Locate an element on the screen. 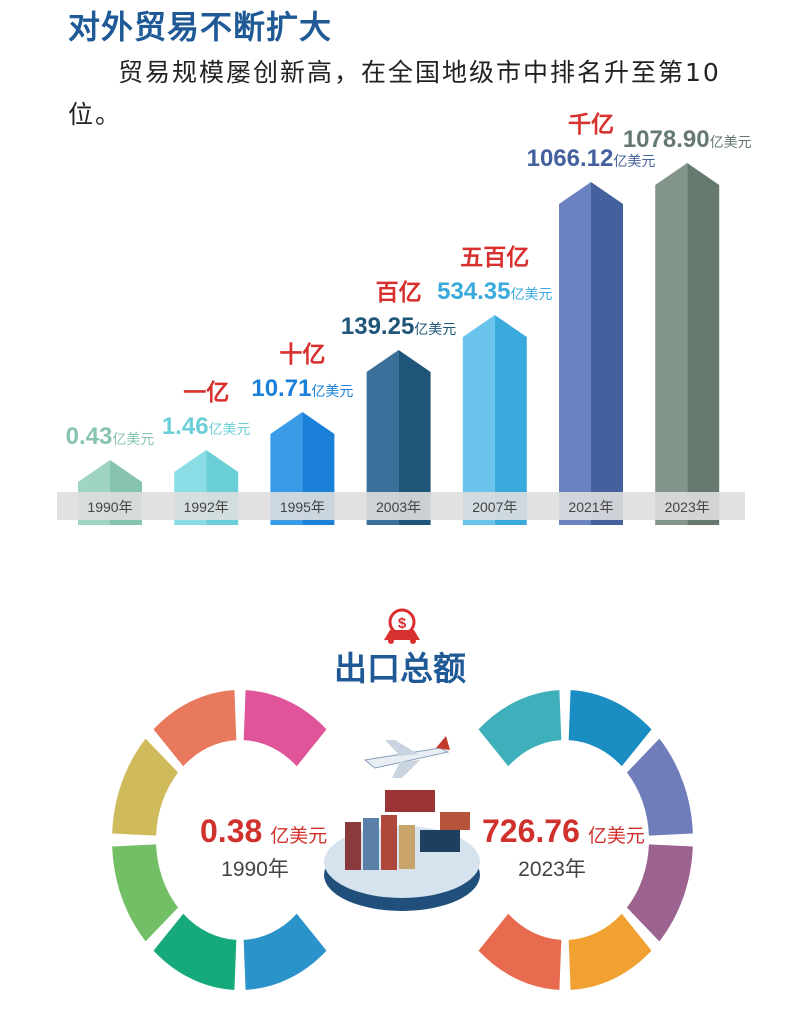 The width and height of the screenshot is (800, 1013). value-label: 0.43亿美元 is located at coordinates (110, 436).